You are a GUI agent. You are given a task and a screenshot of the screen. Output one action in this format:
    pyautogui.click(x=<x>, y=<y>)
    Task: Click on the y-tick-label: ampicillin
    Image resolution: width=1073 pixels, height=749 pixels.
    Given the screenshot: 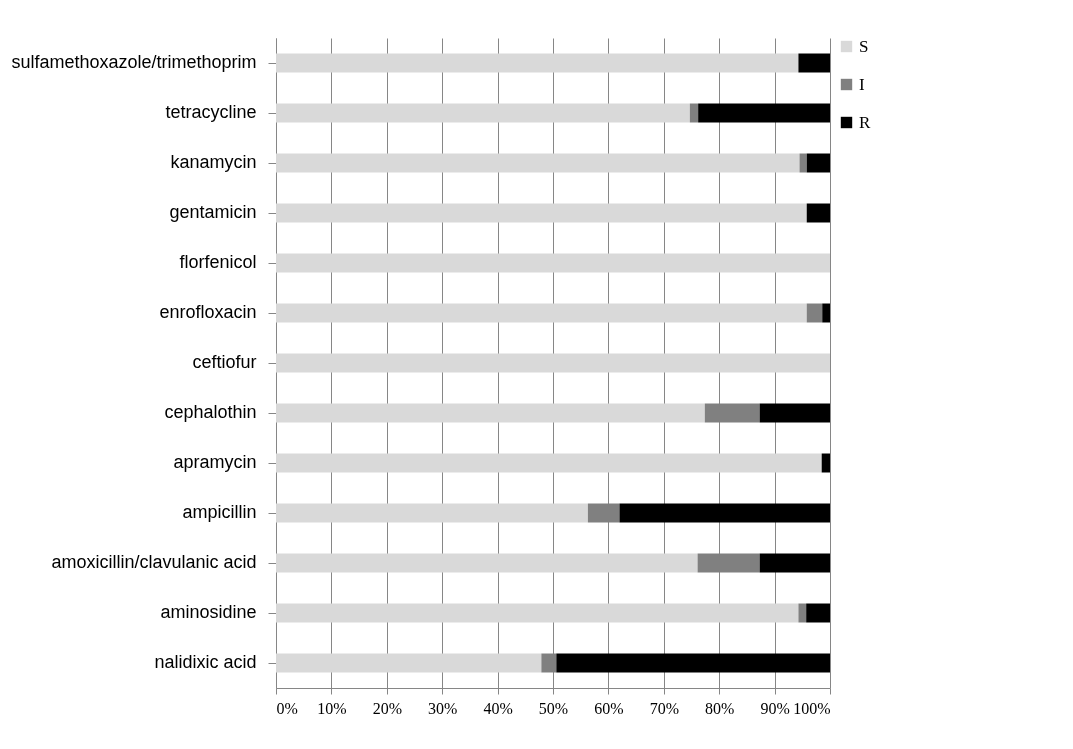 What is the action you would take?
    pyautogui.click(x=219, y=512)
    